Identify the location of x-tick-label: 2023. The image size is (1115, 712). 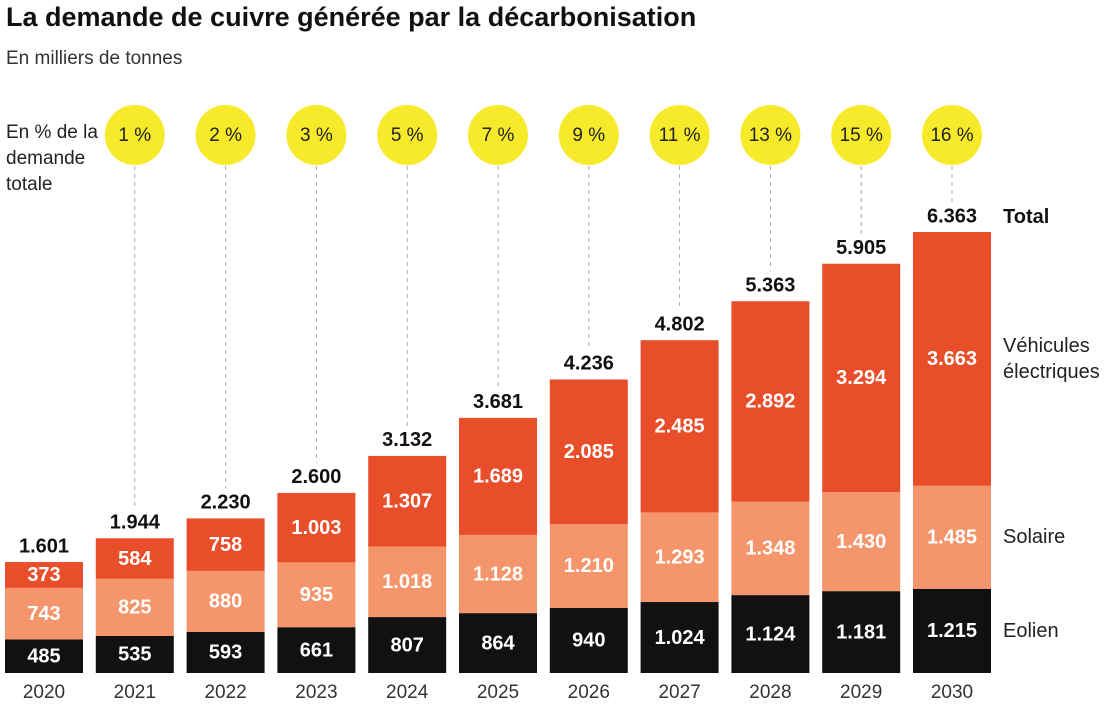
(316, 692).